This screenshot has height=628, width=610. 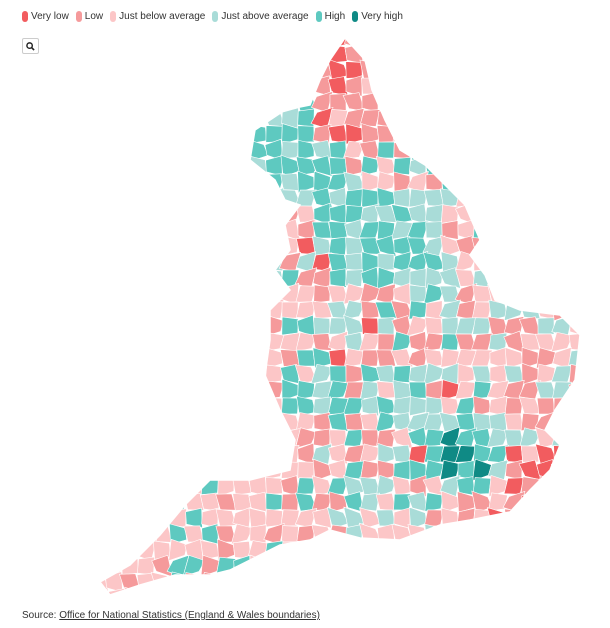 What do you see at coordinates (330, 16) in the screenshot?
I see `legend-item: High` at bounding box center [330, 16].